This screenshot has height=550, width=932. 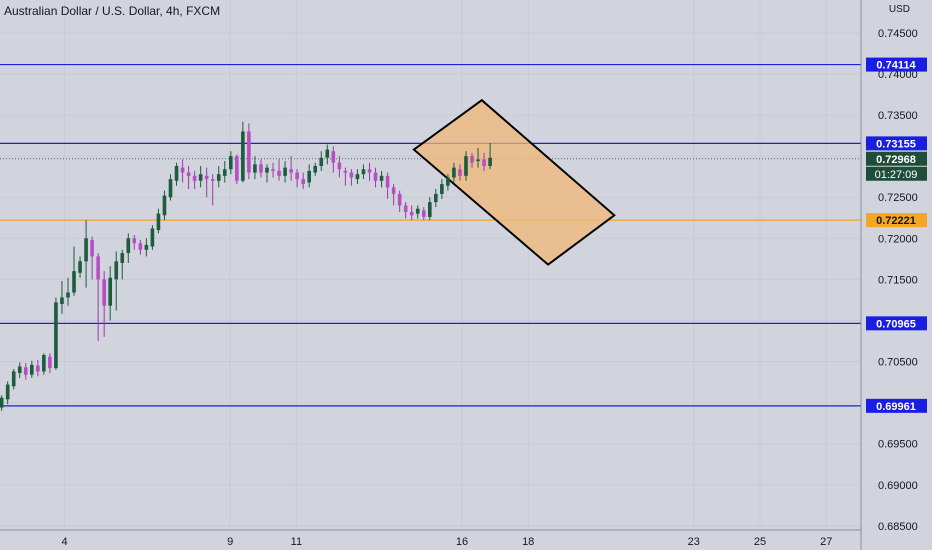 I want to click on countdown-label: 01:27:09, so click(x=896, y=175).